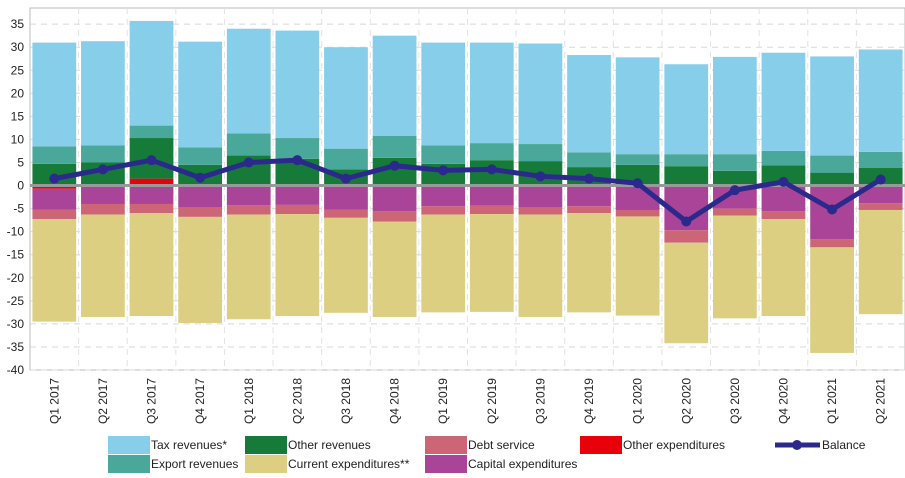 The image size is (905, 478). What do you see at coordinates (329, 445) in the screenshot?
I see `legend-label: Other revenues` at bounding box center [329, 445].